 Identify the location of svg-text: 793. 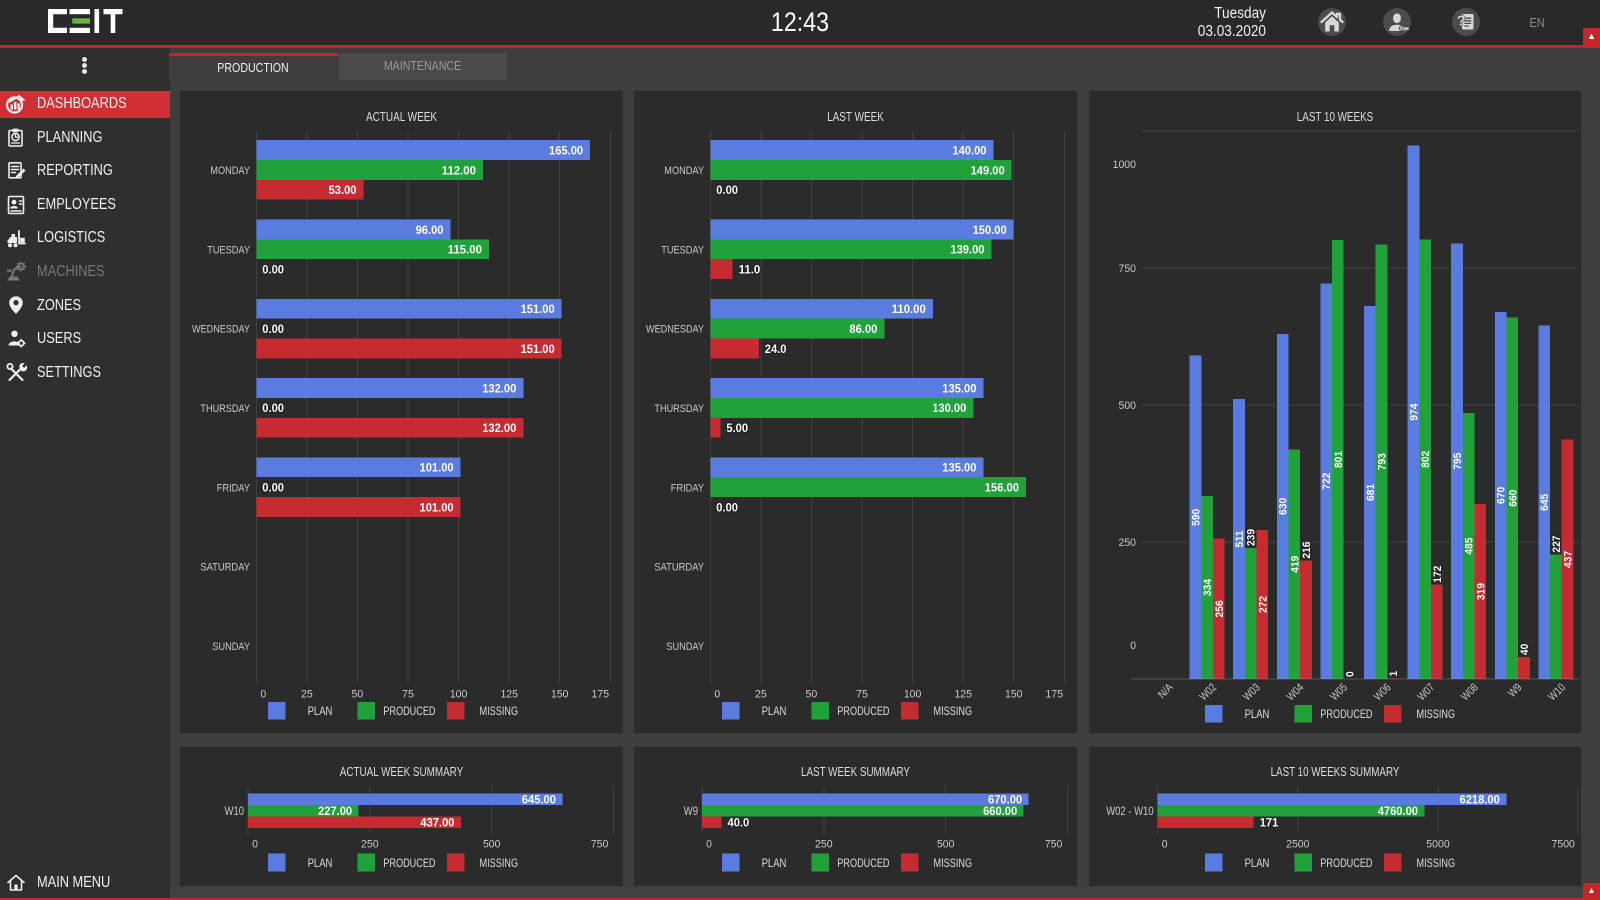
(1383, 461).